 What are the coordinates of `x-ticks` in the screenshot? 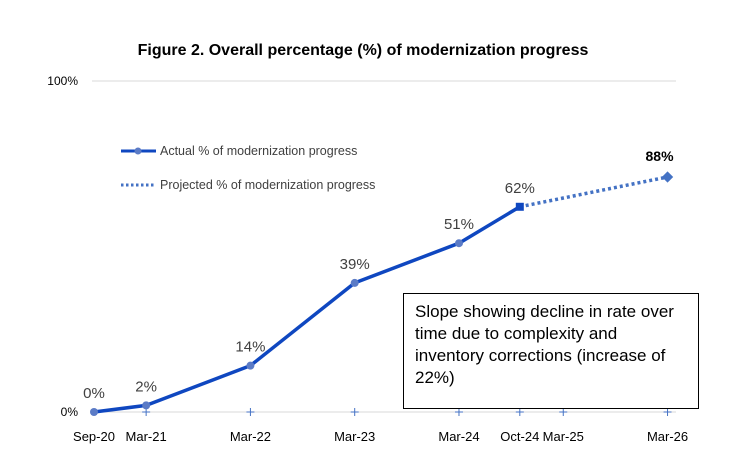 It's located at (407, 412).